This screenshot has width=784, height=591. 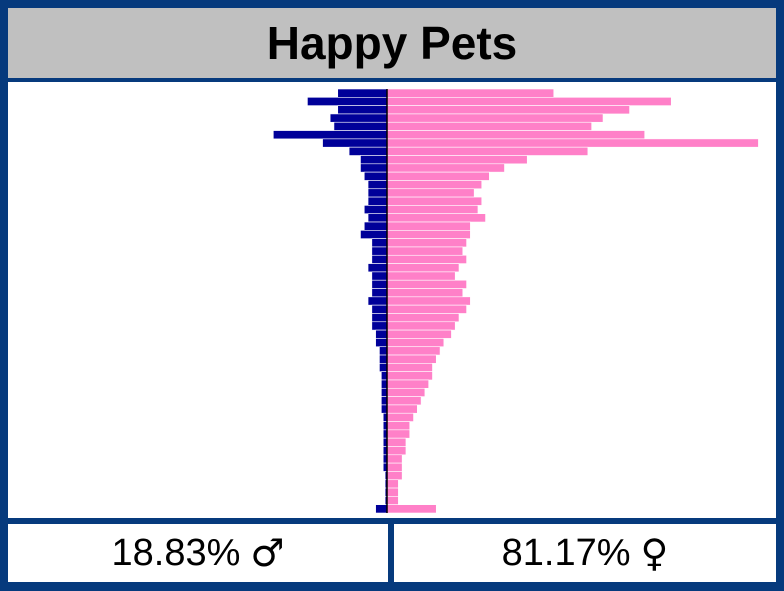 I want to click on female-percentage-cell: 81.17% ♀, so click(x=585, y=553).